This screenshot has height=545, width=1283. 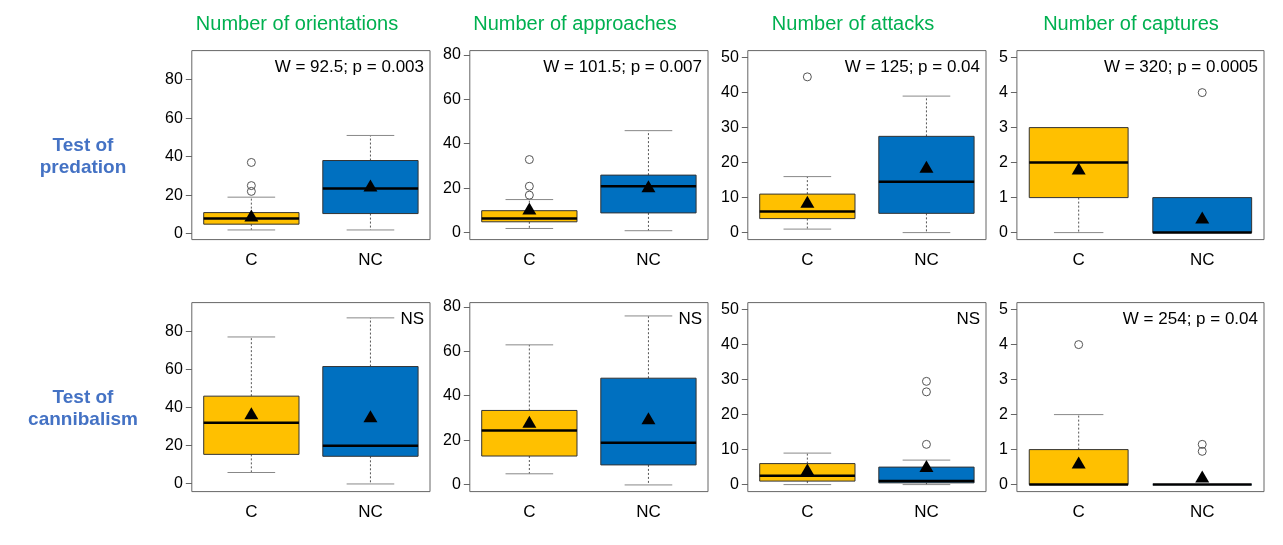 What do you see at coordinates (1131, 23) in the screenshot?
I see `chart-title: Number of captures` at bounding box center [1131, 23].